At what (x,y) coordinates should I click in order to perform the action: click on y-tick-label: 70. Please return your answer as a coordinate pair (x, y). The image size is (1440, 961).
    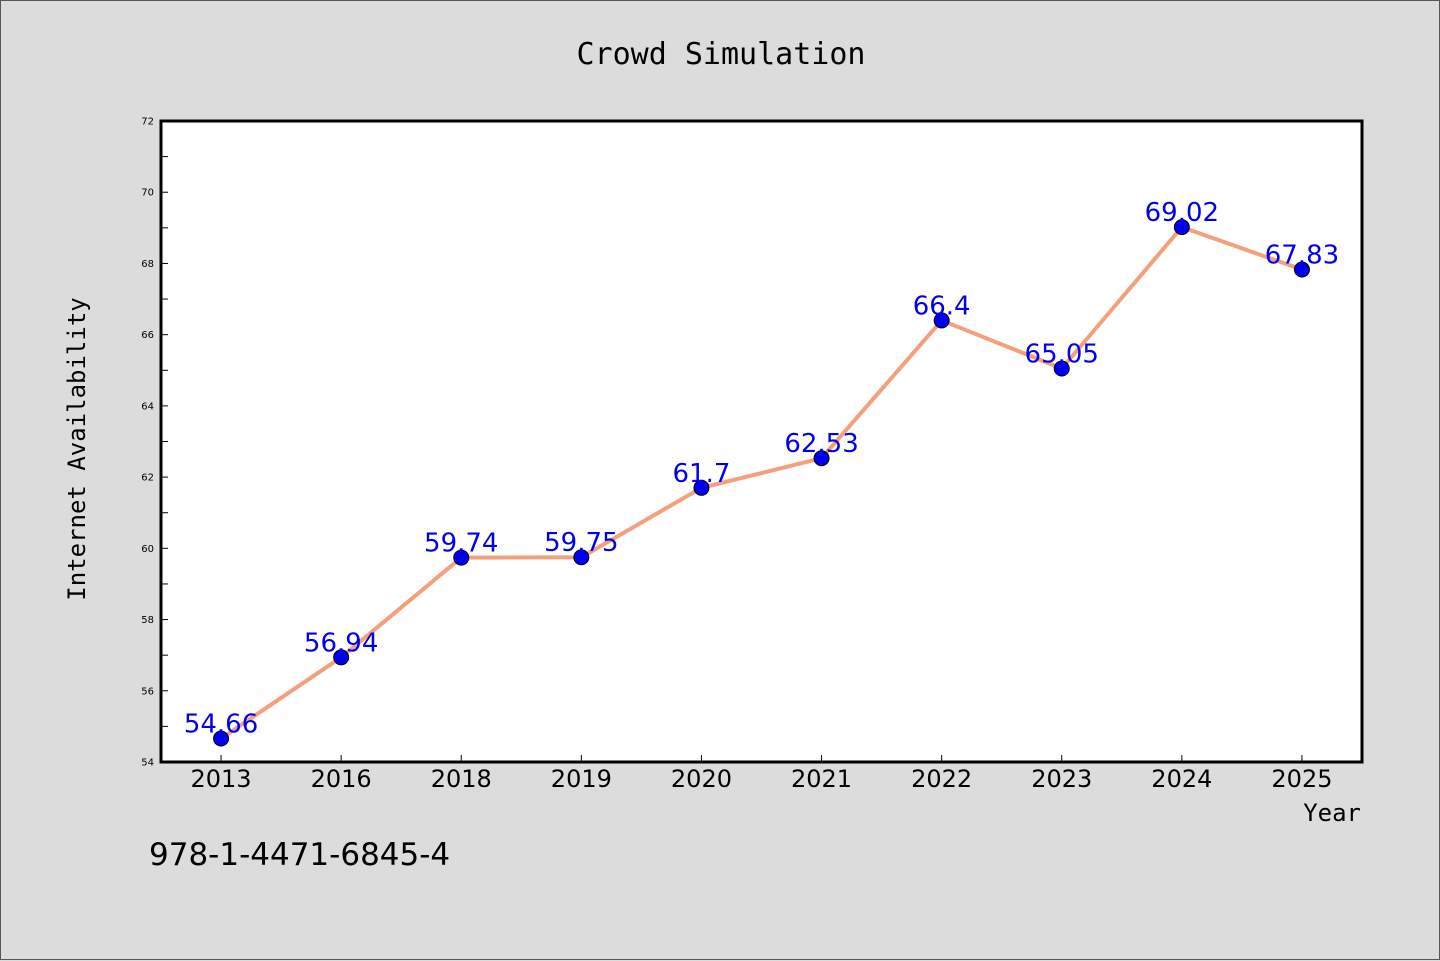
    Looking at the image, I should click on (147, 193).